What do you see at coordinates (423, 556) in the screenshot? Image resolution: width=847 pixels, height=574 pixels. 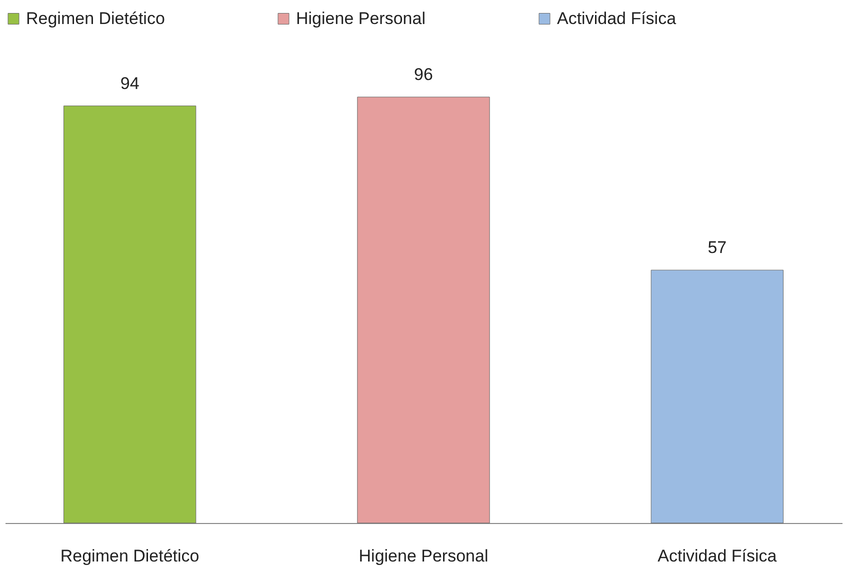 I see `x-tick-label: Higiene Personal` at bounding box center [423, 556].